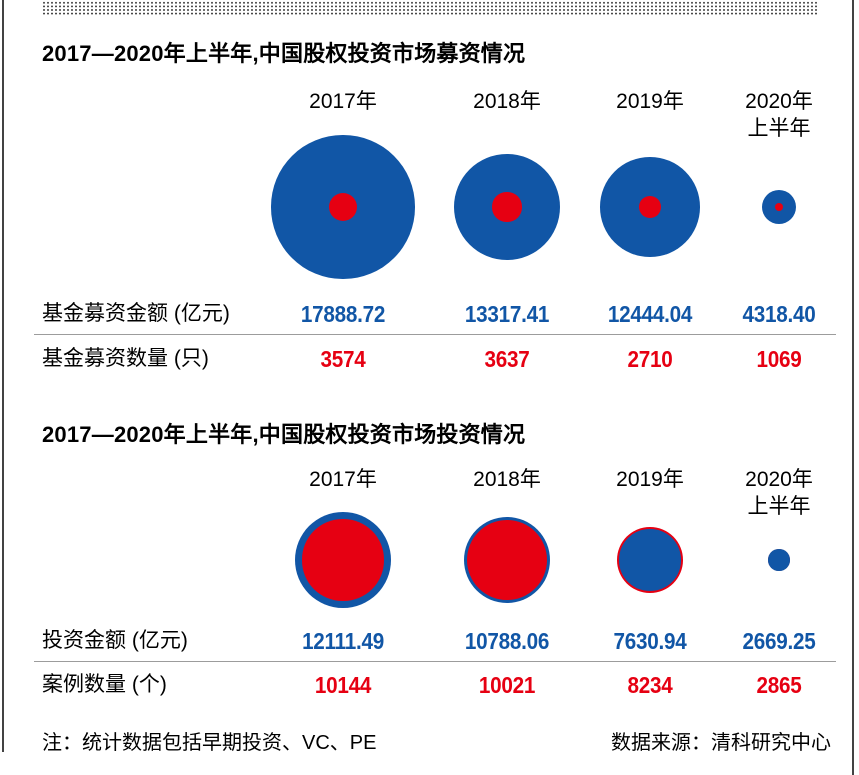  I want to click on row-label-investment-amount: 投资金额 (亿元), so click(115, 640).